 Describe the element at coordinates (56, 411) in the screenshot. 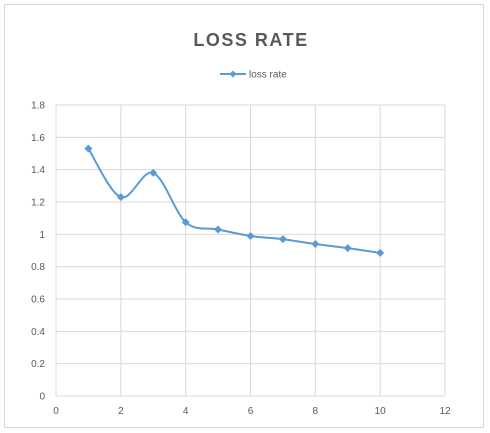

I see `x-tick-label: 0` at that location.